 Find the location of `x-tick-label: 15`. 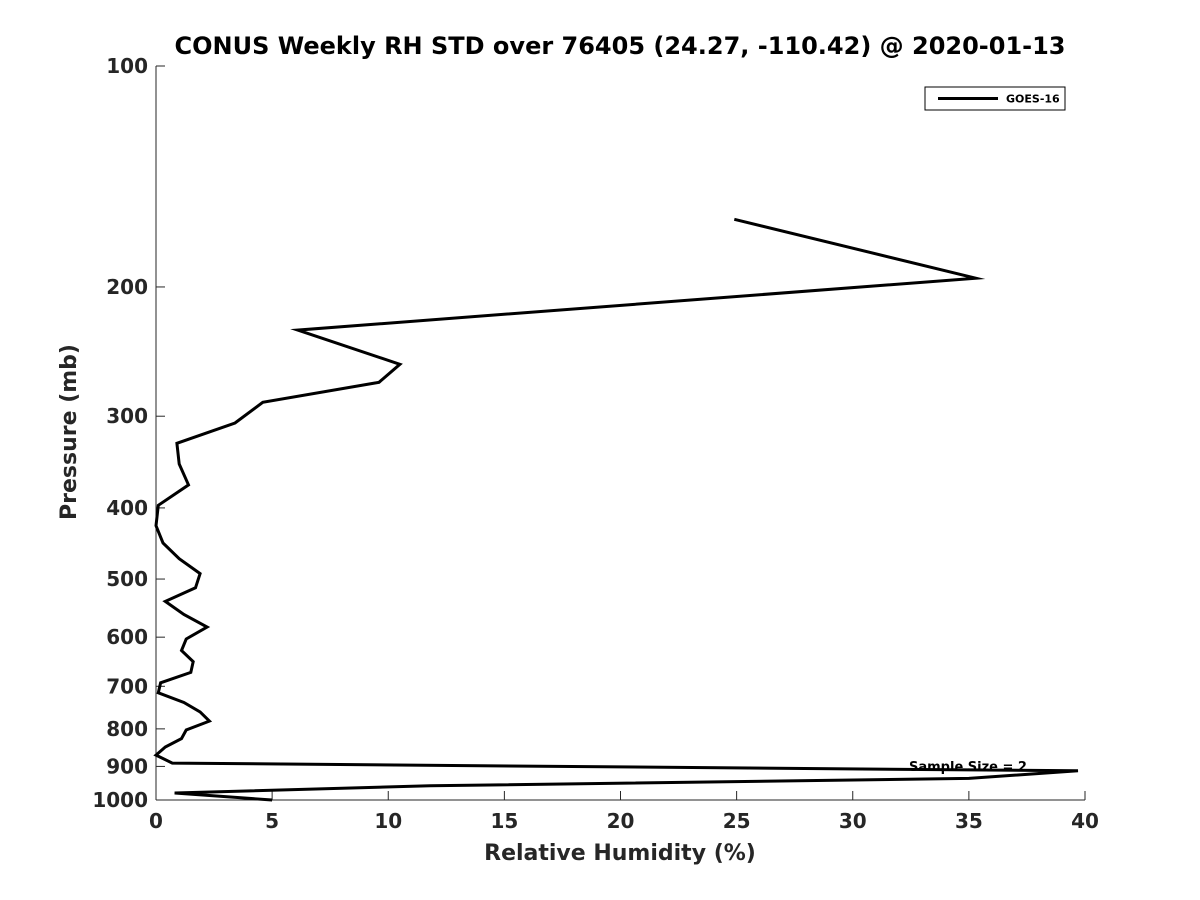

x-tick-label: 15 is located at coordinates (504, 821).